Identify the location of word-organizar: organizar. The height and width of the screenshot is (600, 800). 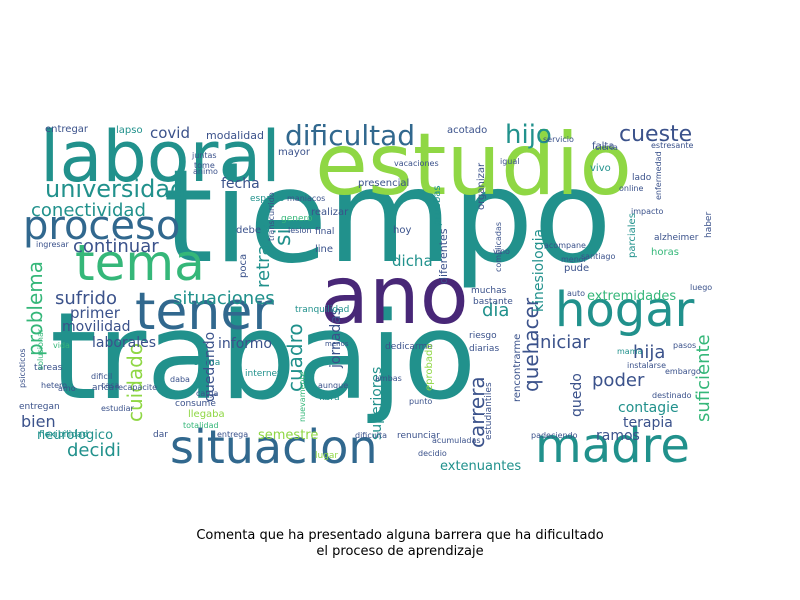
(481, 186).